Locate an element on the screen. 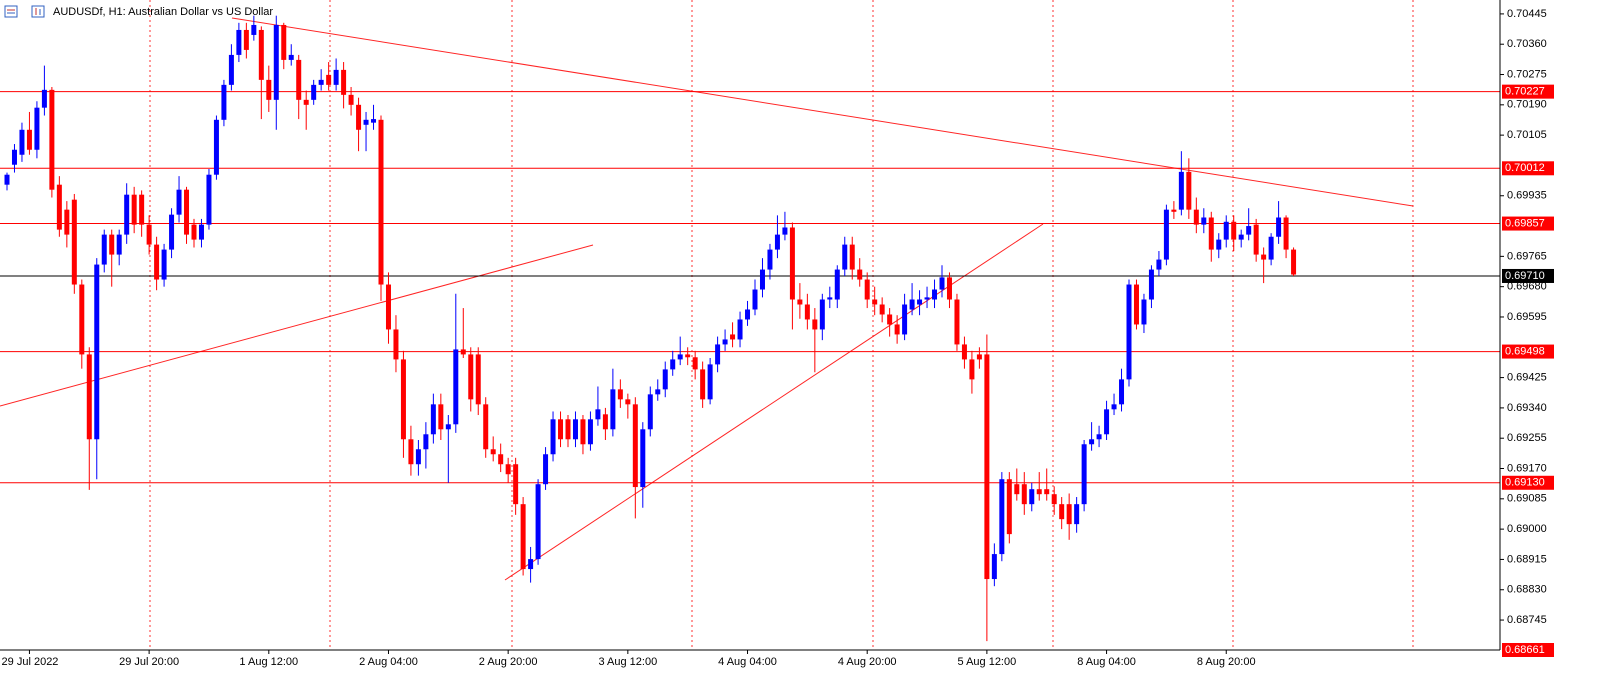 Image resolution: width=1600 pixels, height=686 pixels. icon is located at coordinates (11, 11).